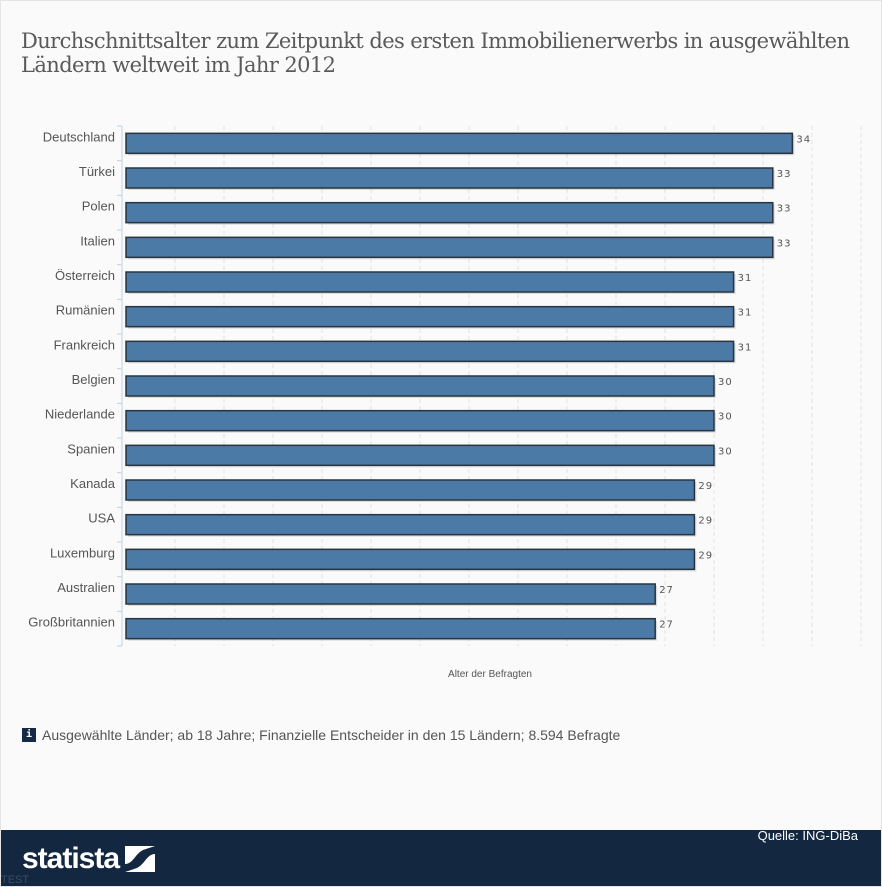 Image resolution: width=882 pixels, height=887 pixels. Describe the element at coordinates (807, 835) in the screenshot. I see `source-text: Quelle: ING-DiBa` at that location.